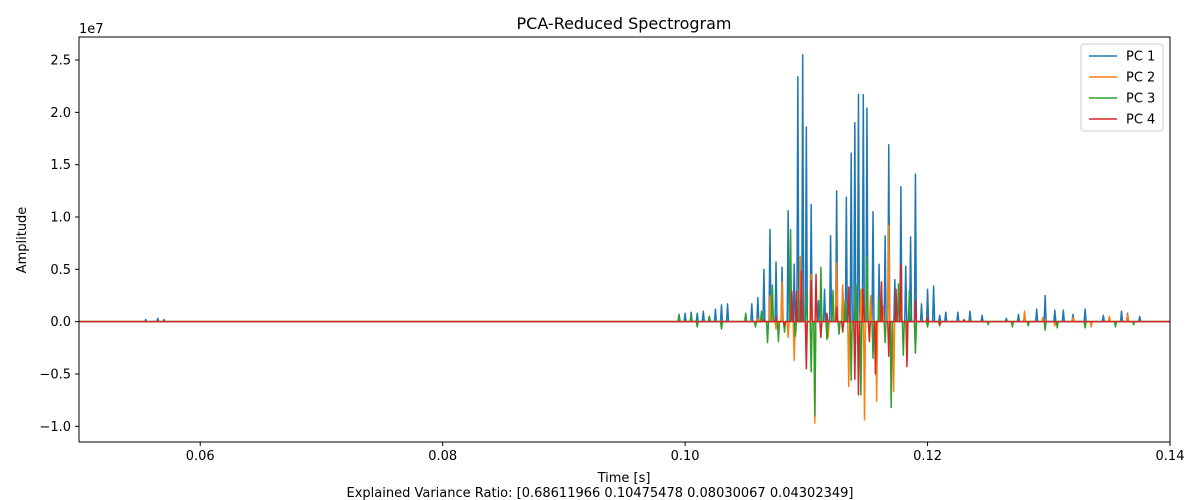 Image resolution: width=1200 pixels, height=500 pixels. Describe the element at coordinates (927, 456) in the screenshot. I see `x-tick-label: 0.12` at that location.